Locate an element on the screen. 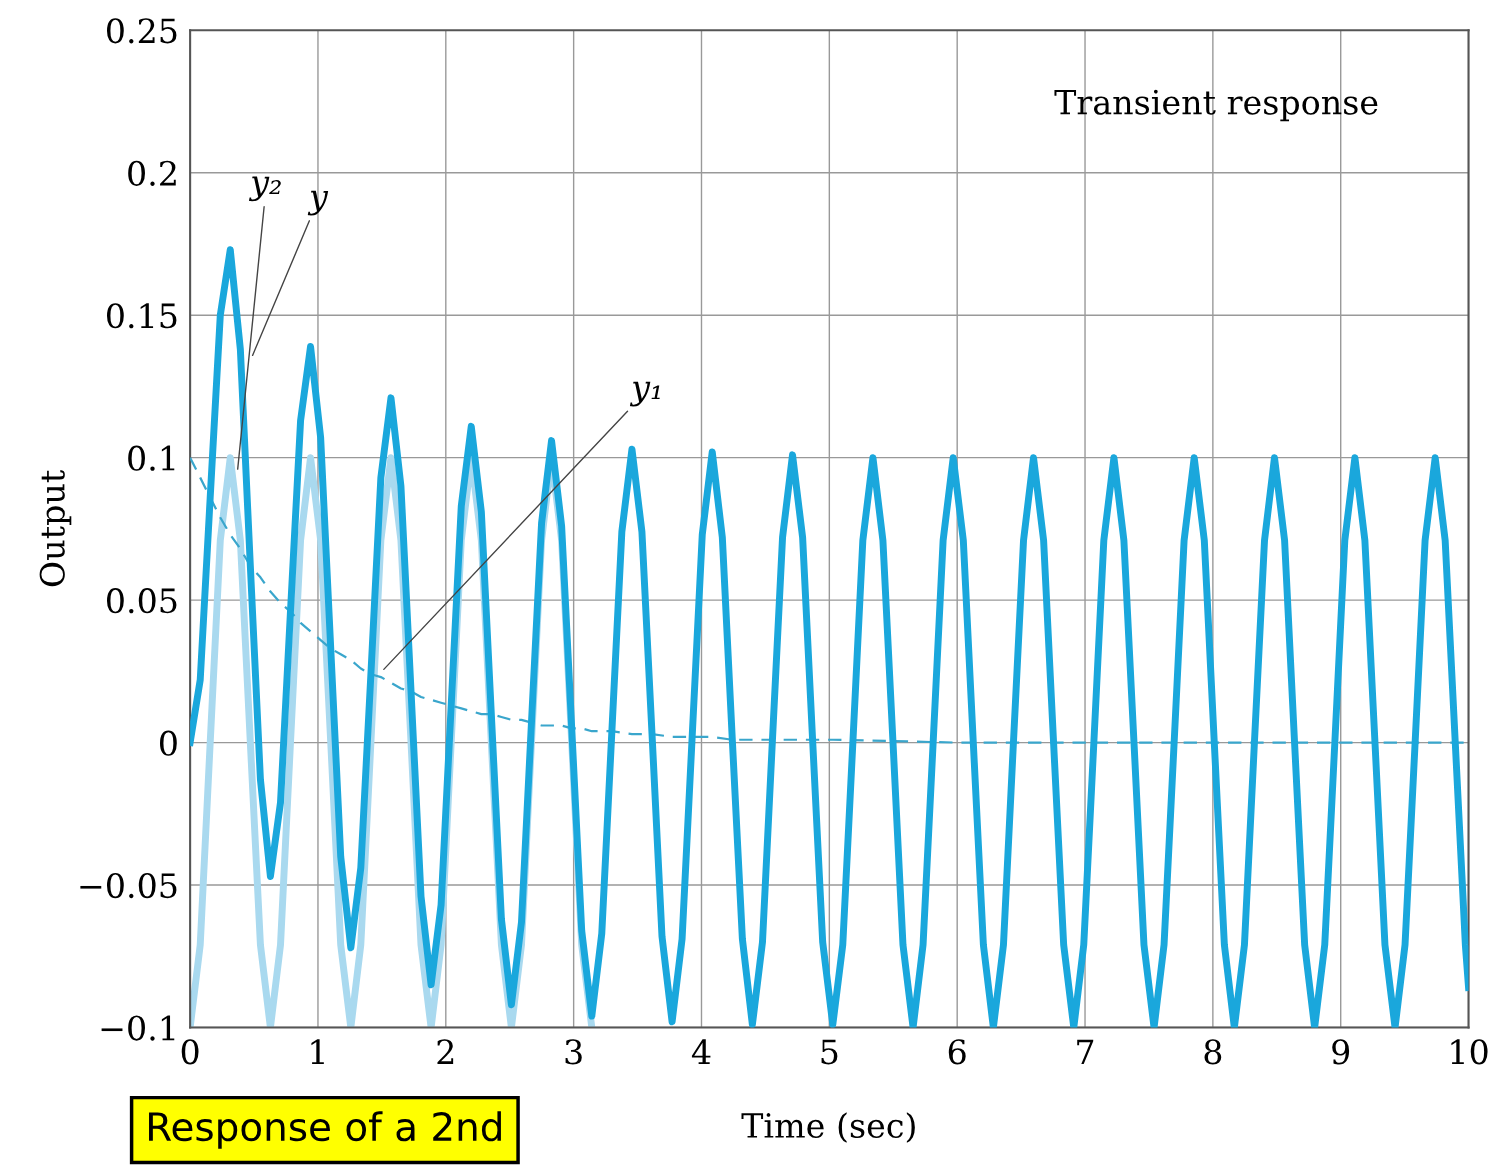 This screenshot has height=1165, width=1497. text: y₁ is located at coordinates (644, 394).